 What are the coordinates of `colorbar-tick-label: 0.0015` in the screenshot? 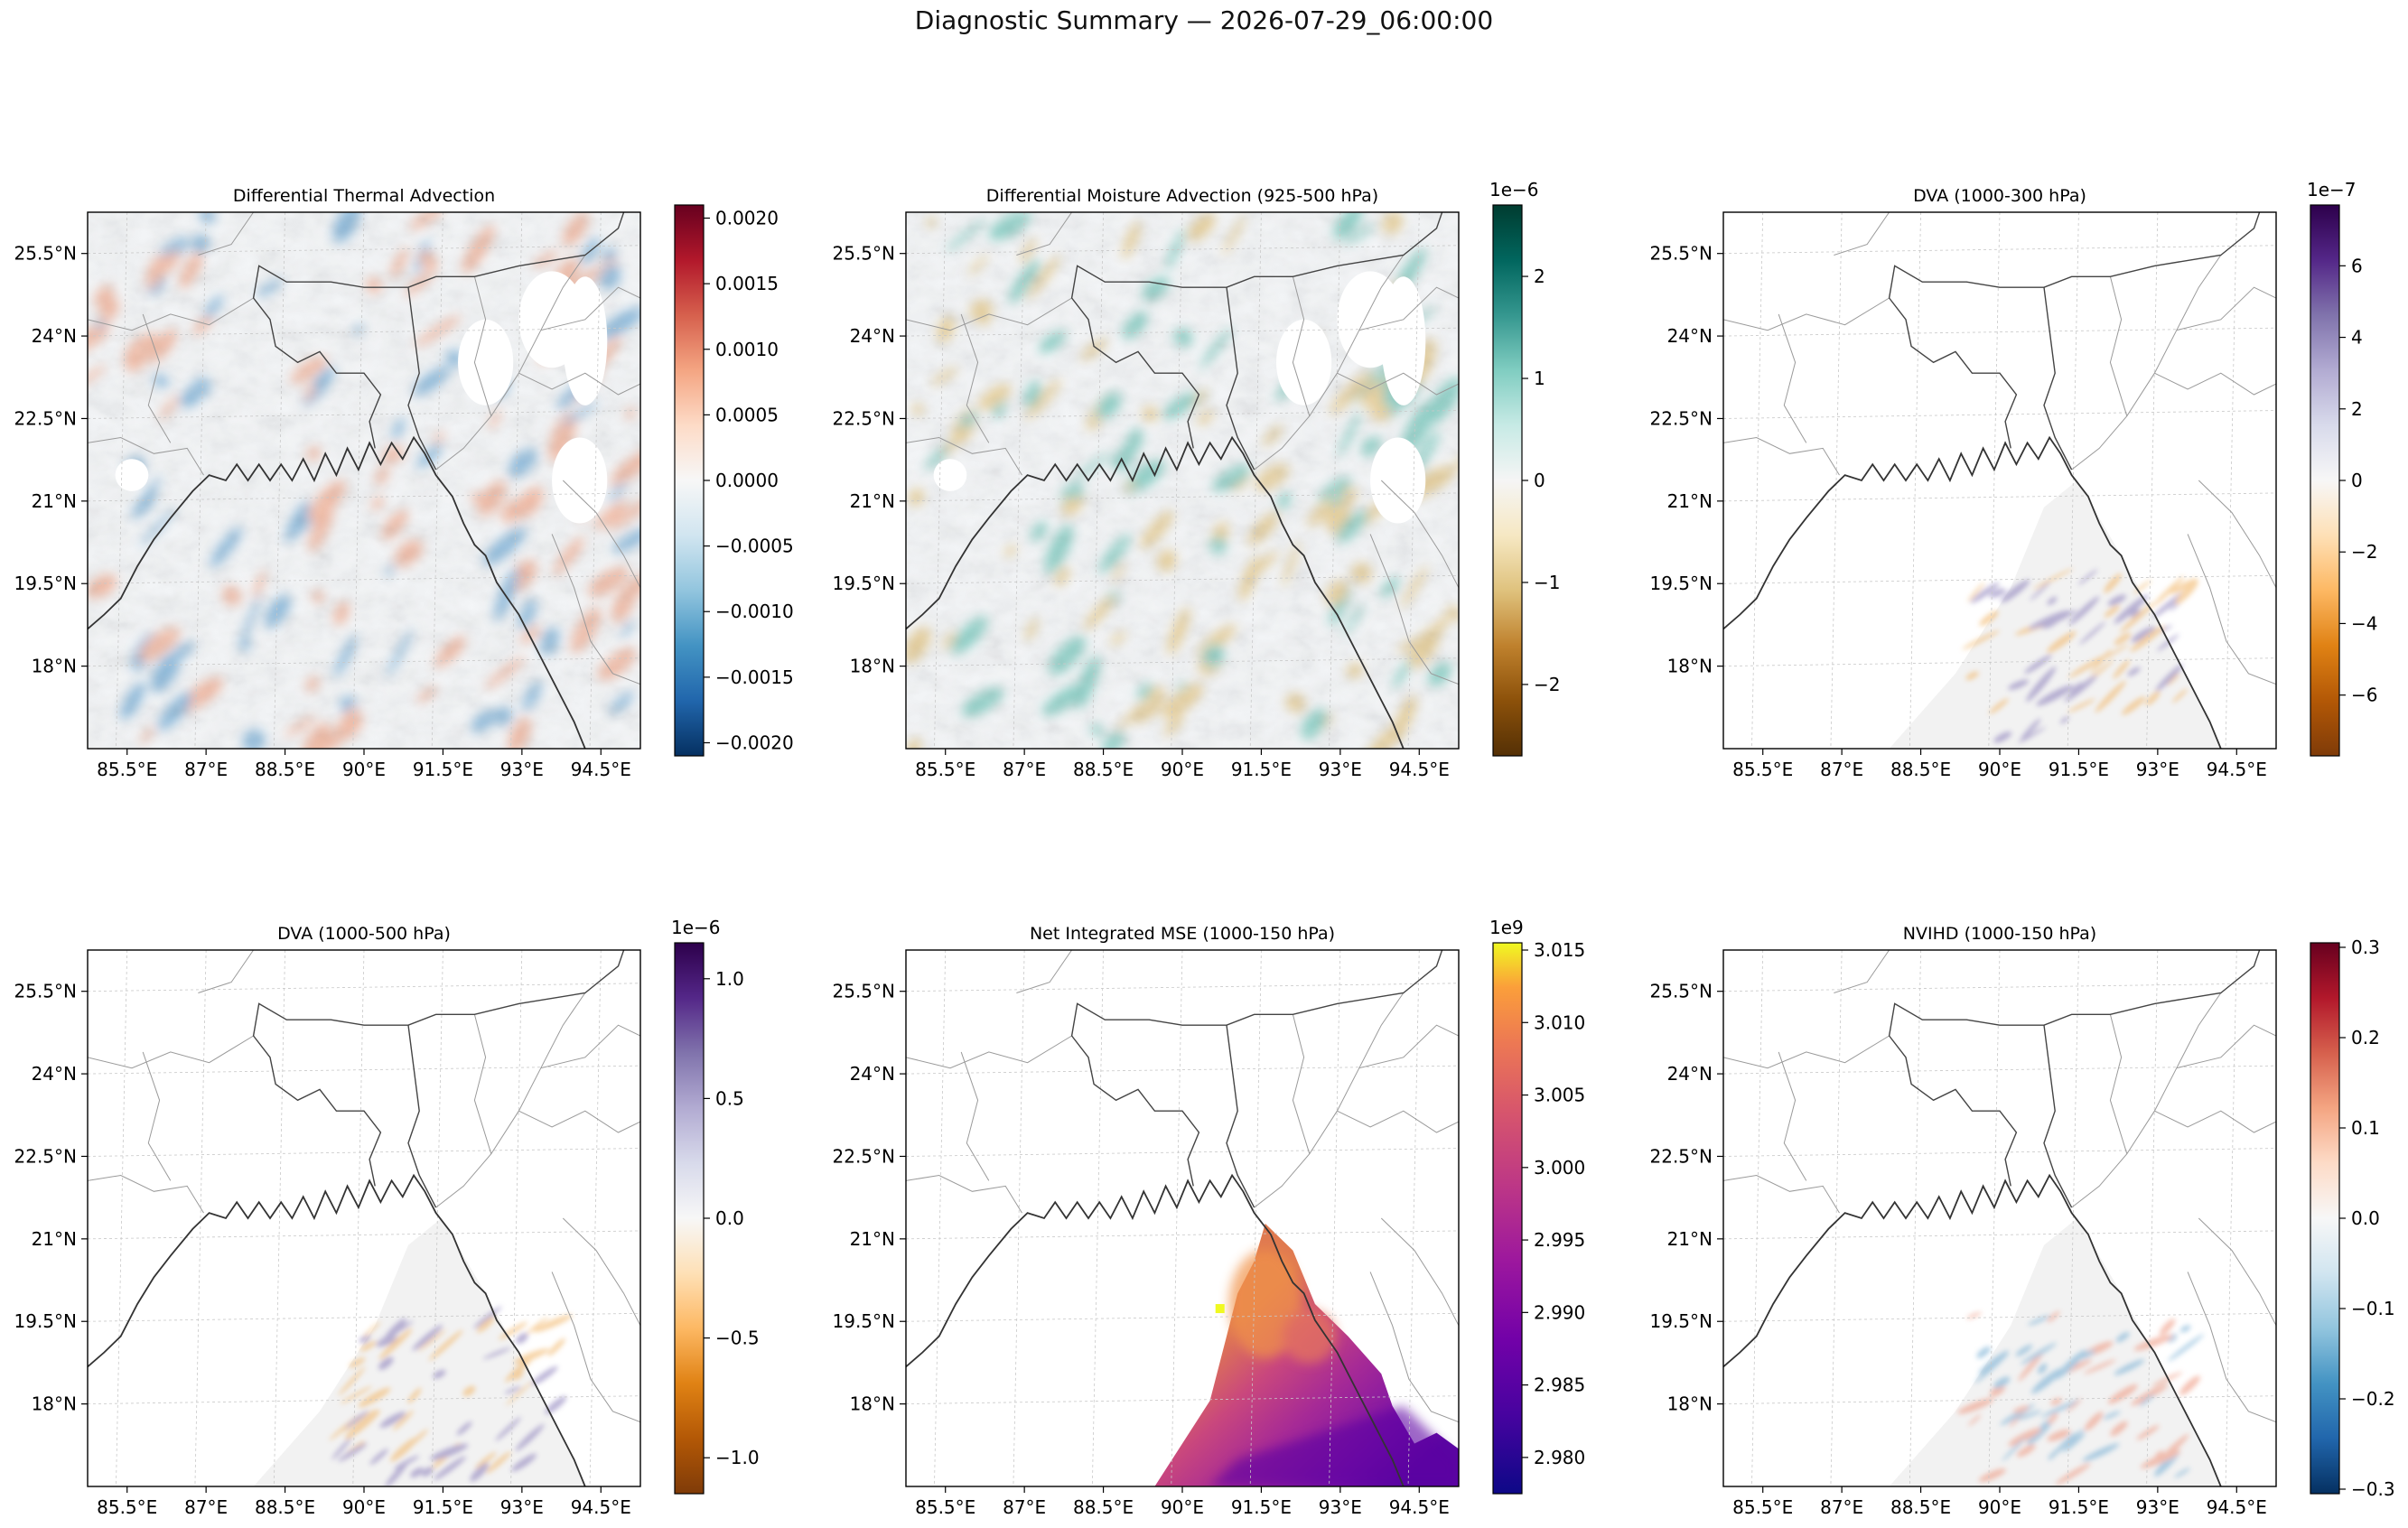 It's located at (747, 283).